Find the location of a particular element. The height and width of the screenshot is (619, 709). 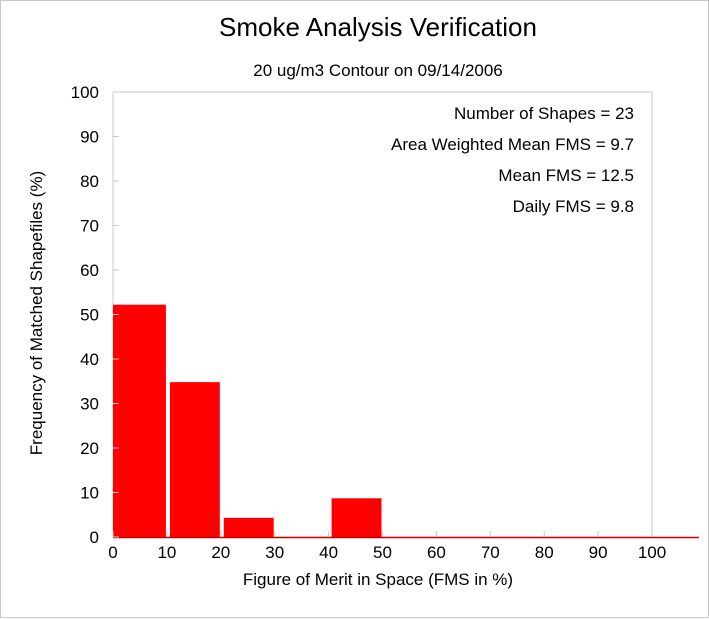

y-tick-label: 60 is located at coordinates (89, 270).